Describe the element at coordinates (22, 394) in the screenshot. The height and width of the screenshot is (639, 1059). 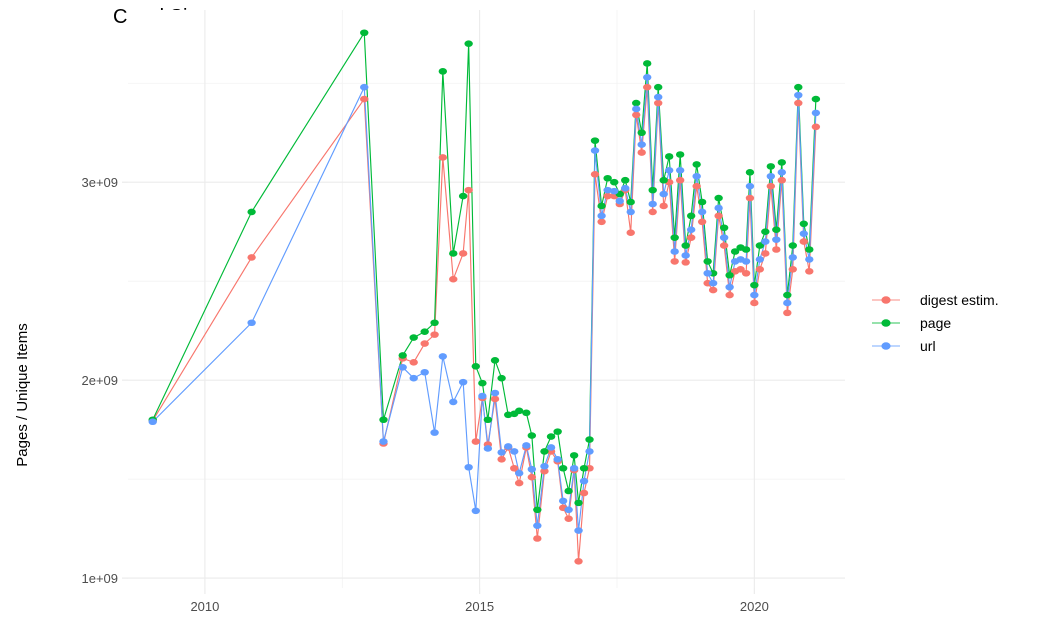
I see `y-axis-title: Pages / Unique Items` at that location.